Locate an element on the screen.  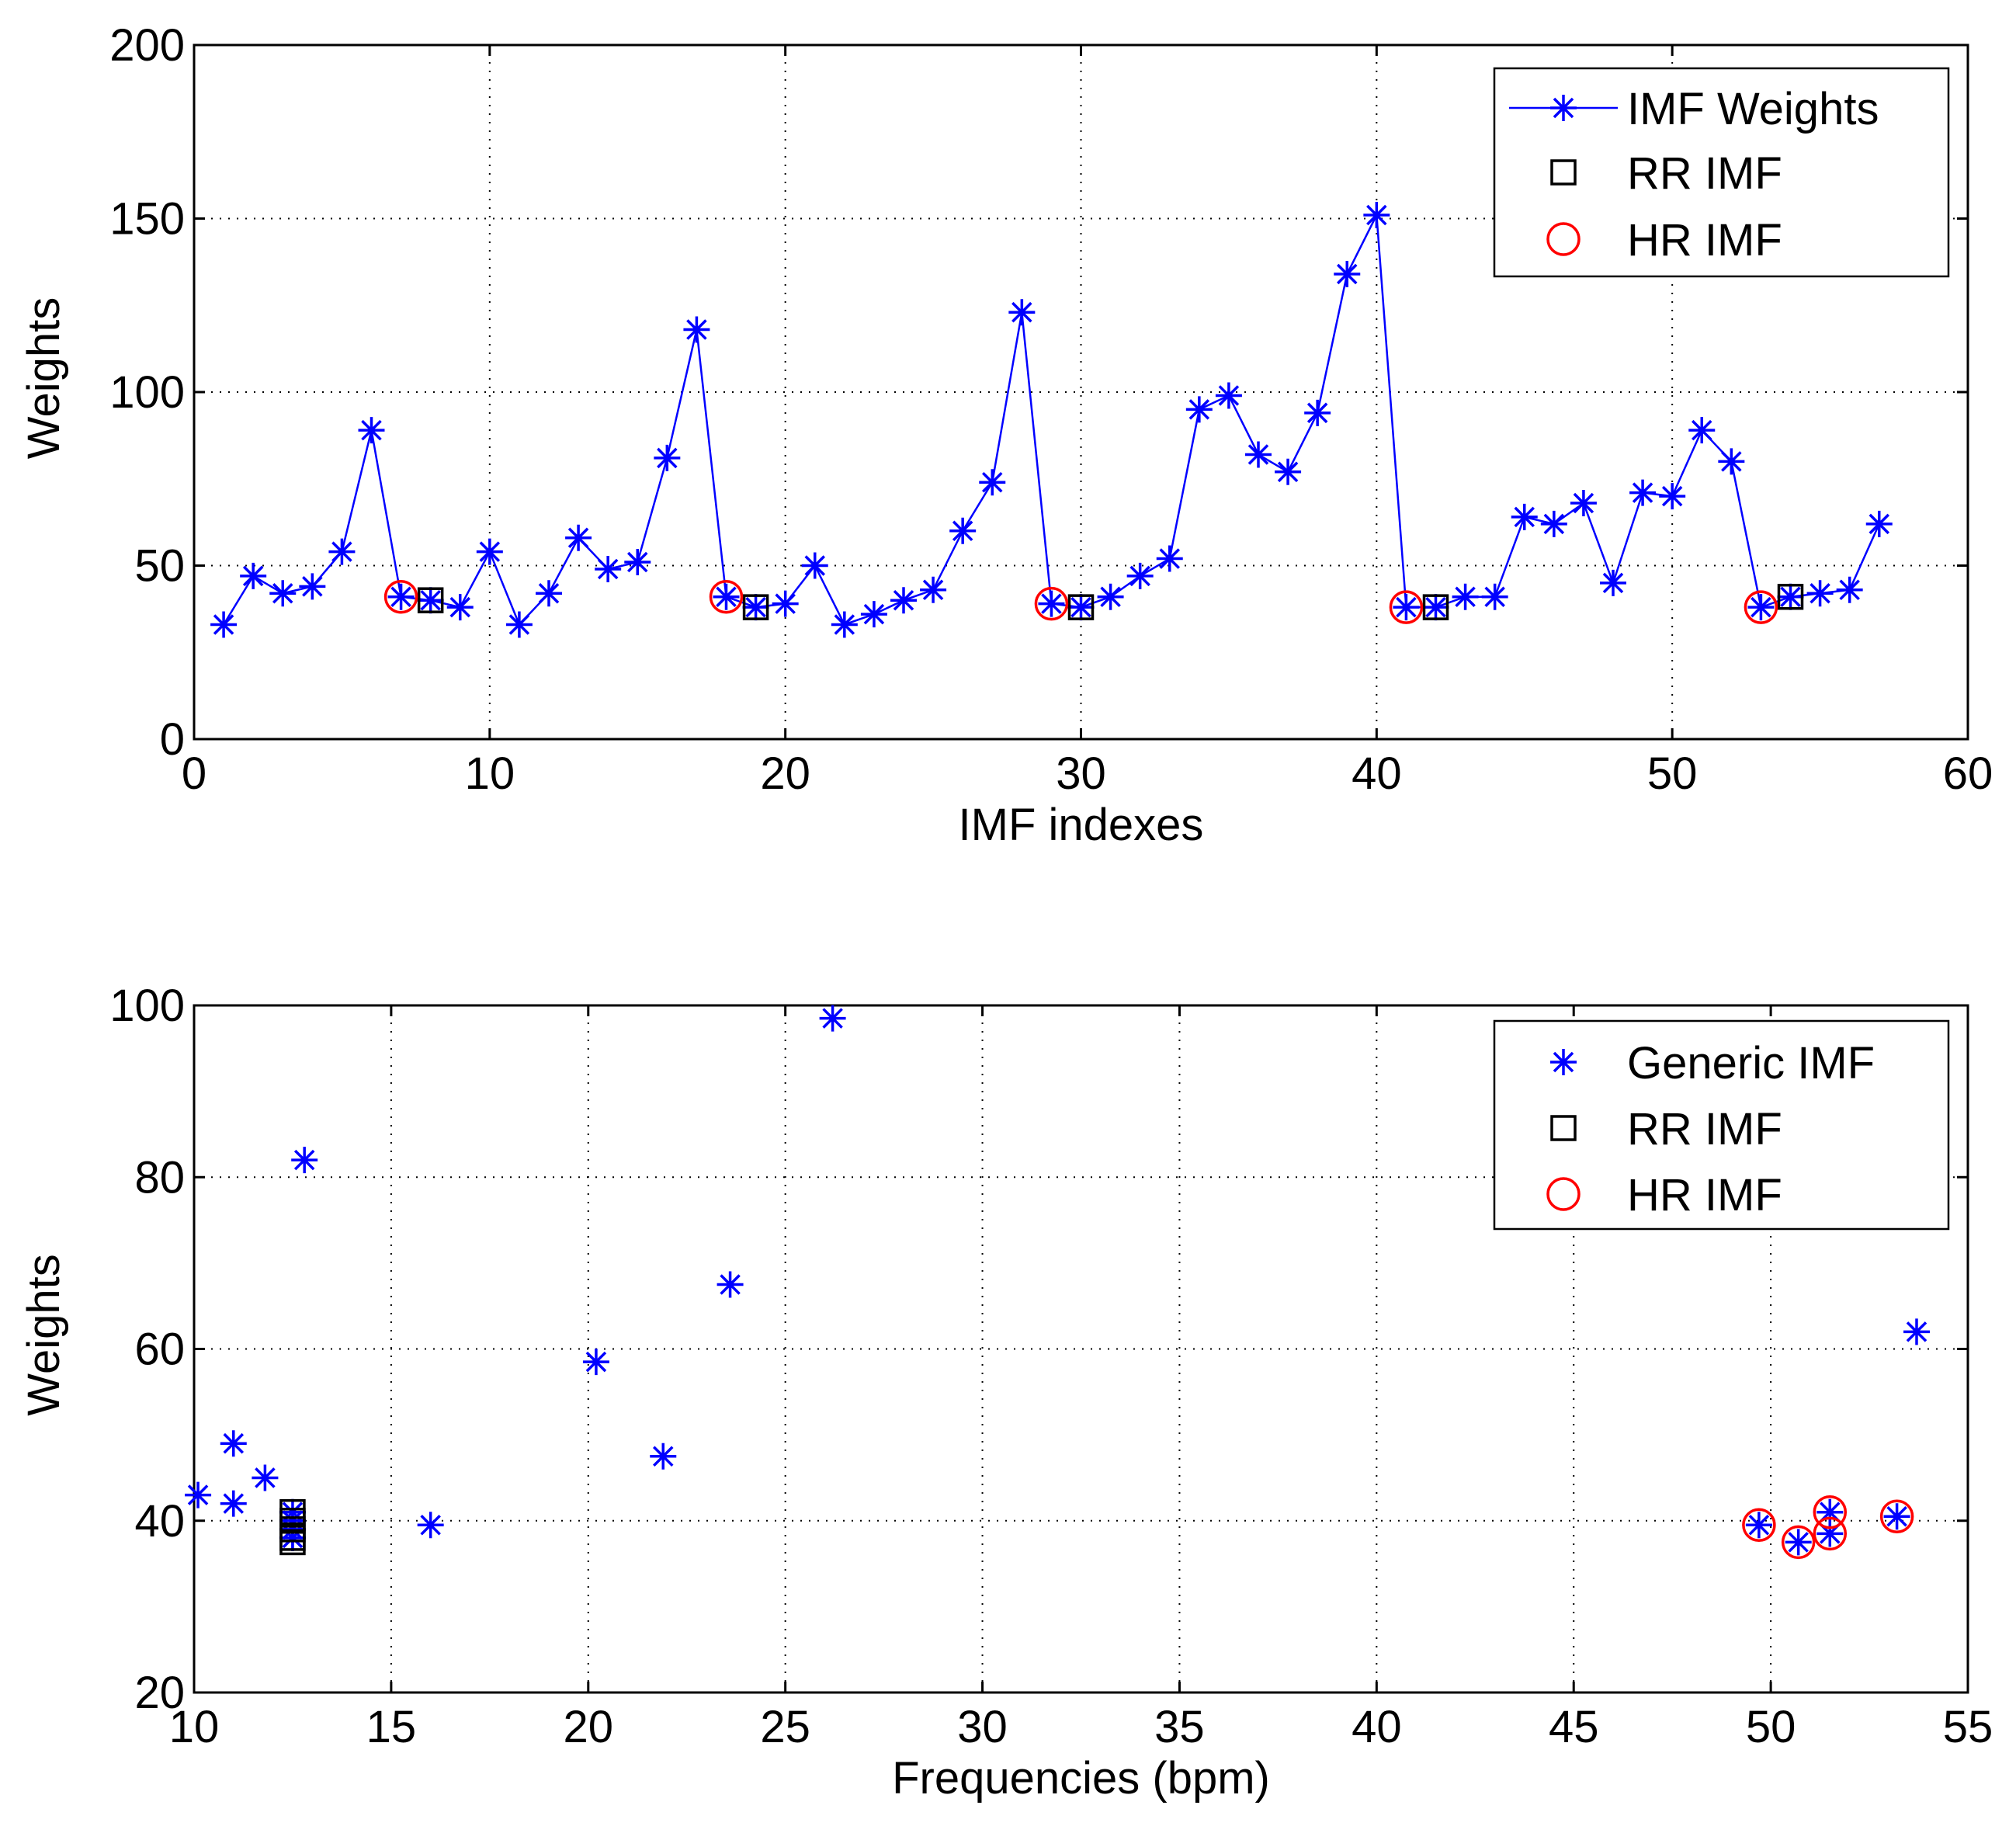
x-tick-label: 15 is located at coordinates (391, 1727).